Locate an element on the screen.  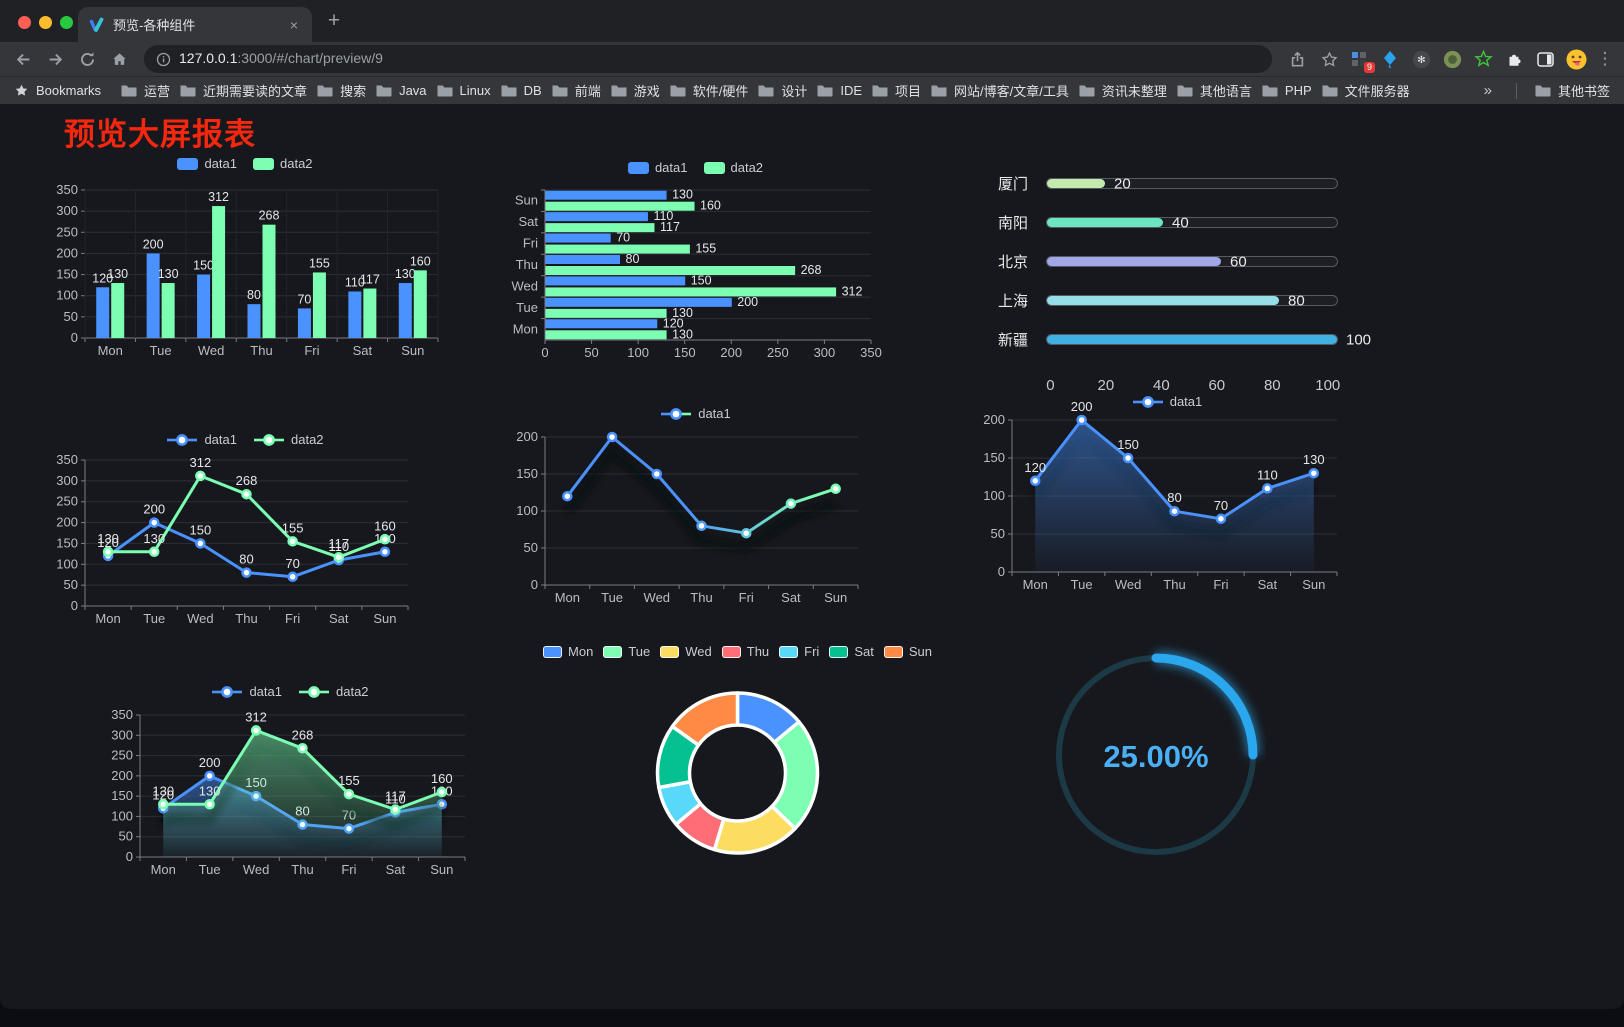
bookmark-folder: DB is located at coordinates (521, 90).